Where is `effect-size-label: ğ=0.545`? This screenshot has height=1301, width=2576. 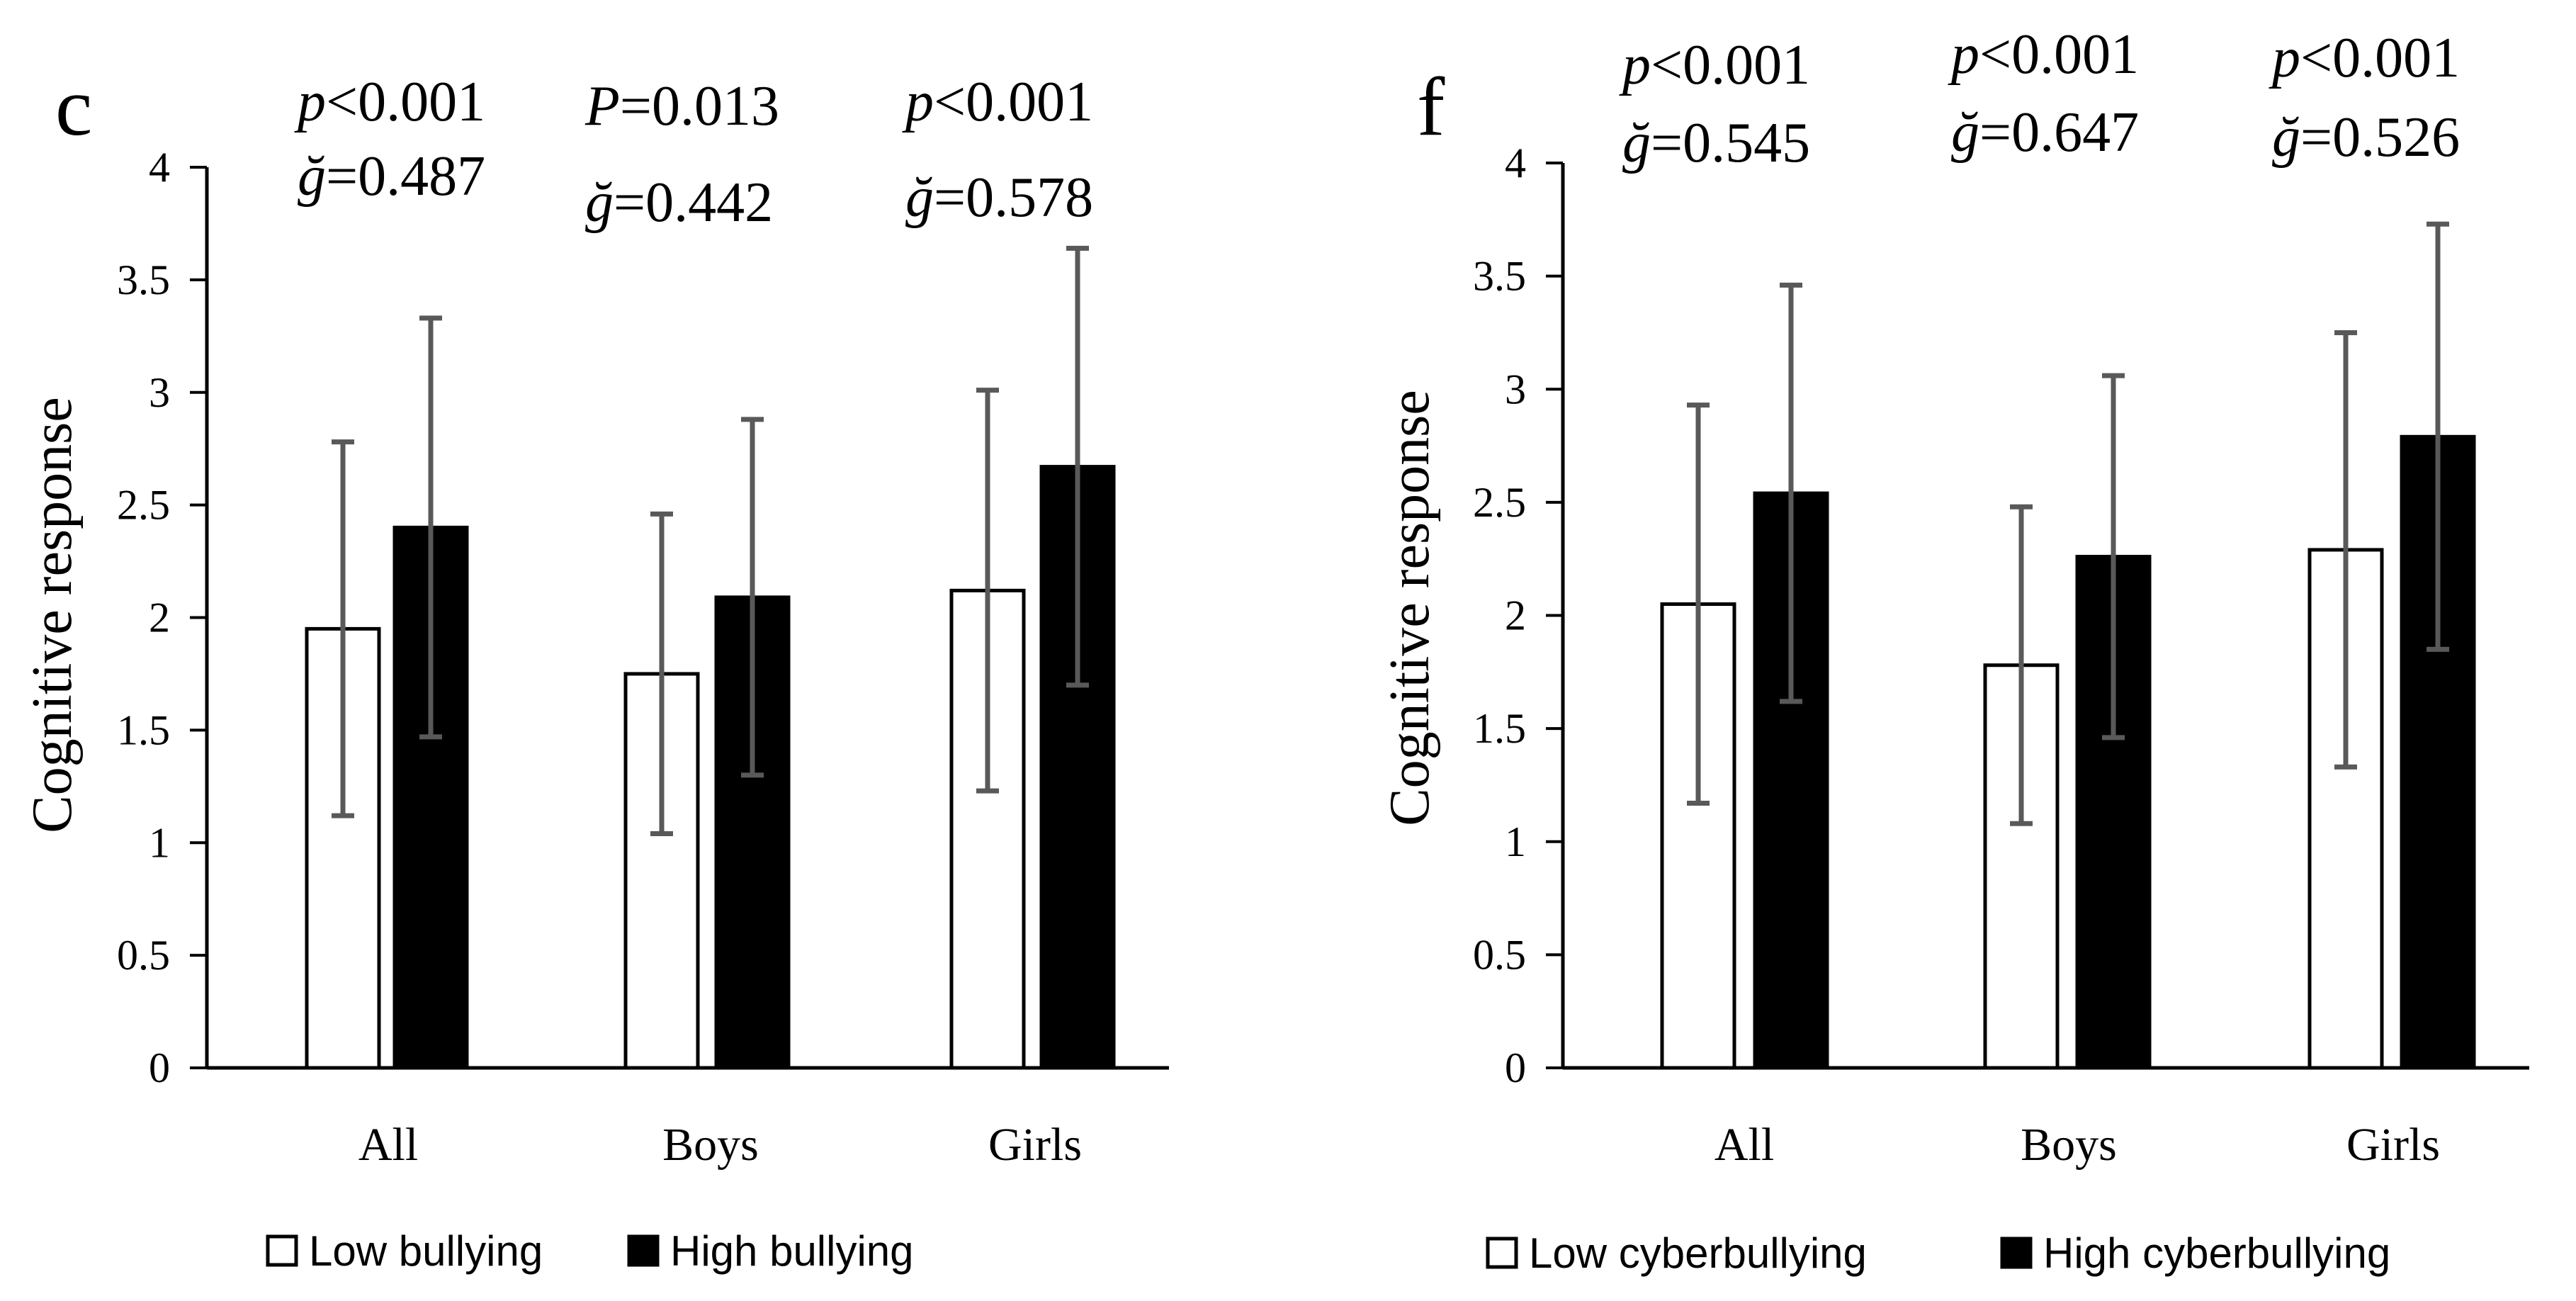
effect-size-label: ğ=0.545 is located at coordinates (1716, 143).